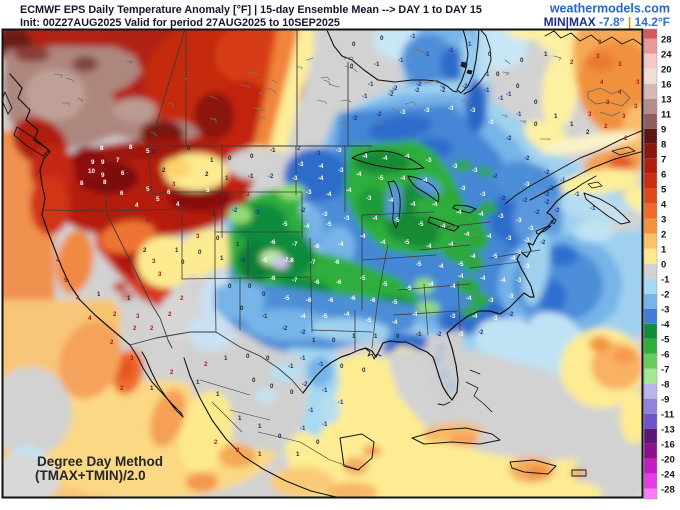 The image size is (680, 510). What do you see at coordinates (668, 414) in the screenshot?
I see `svg-text: -11` at bounding box center [668, 414].